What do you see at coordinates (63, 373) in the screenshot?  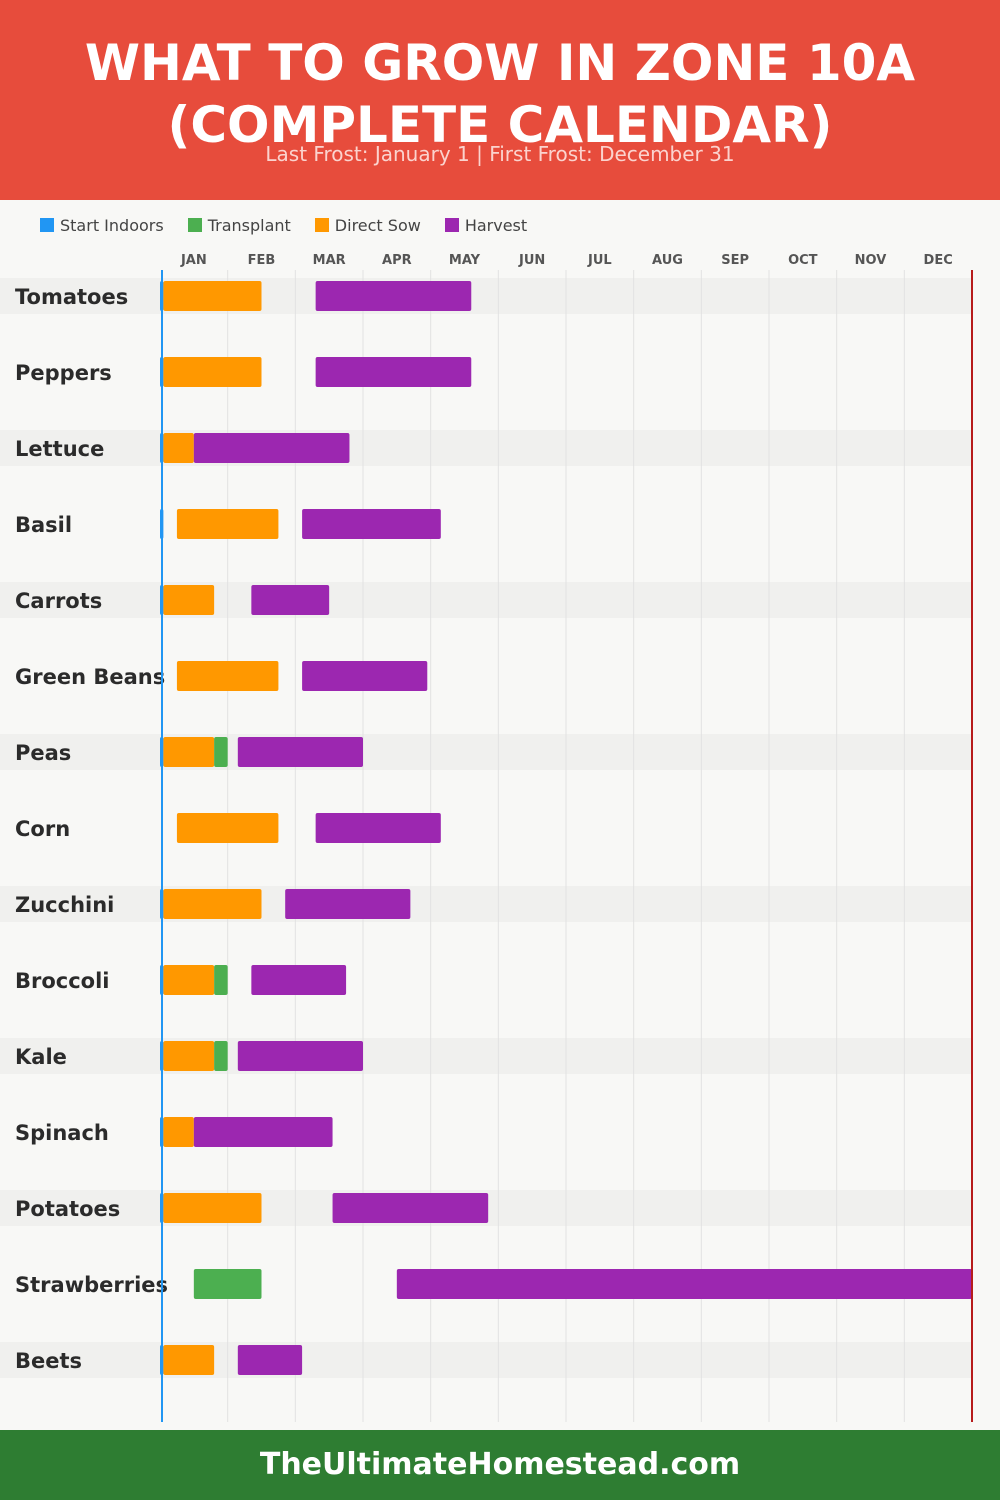 I see `crop-label: Peppers` at bounding box center [63, 373].